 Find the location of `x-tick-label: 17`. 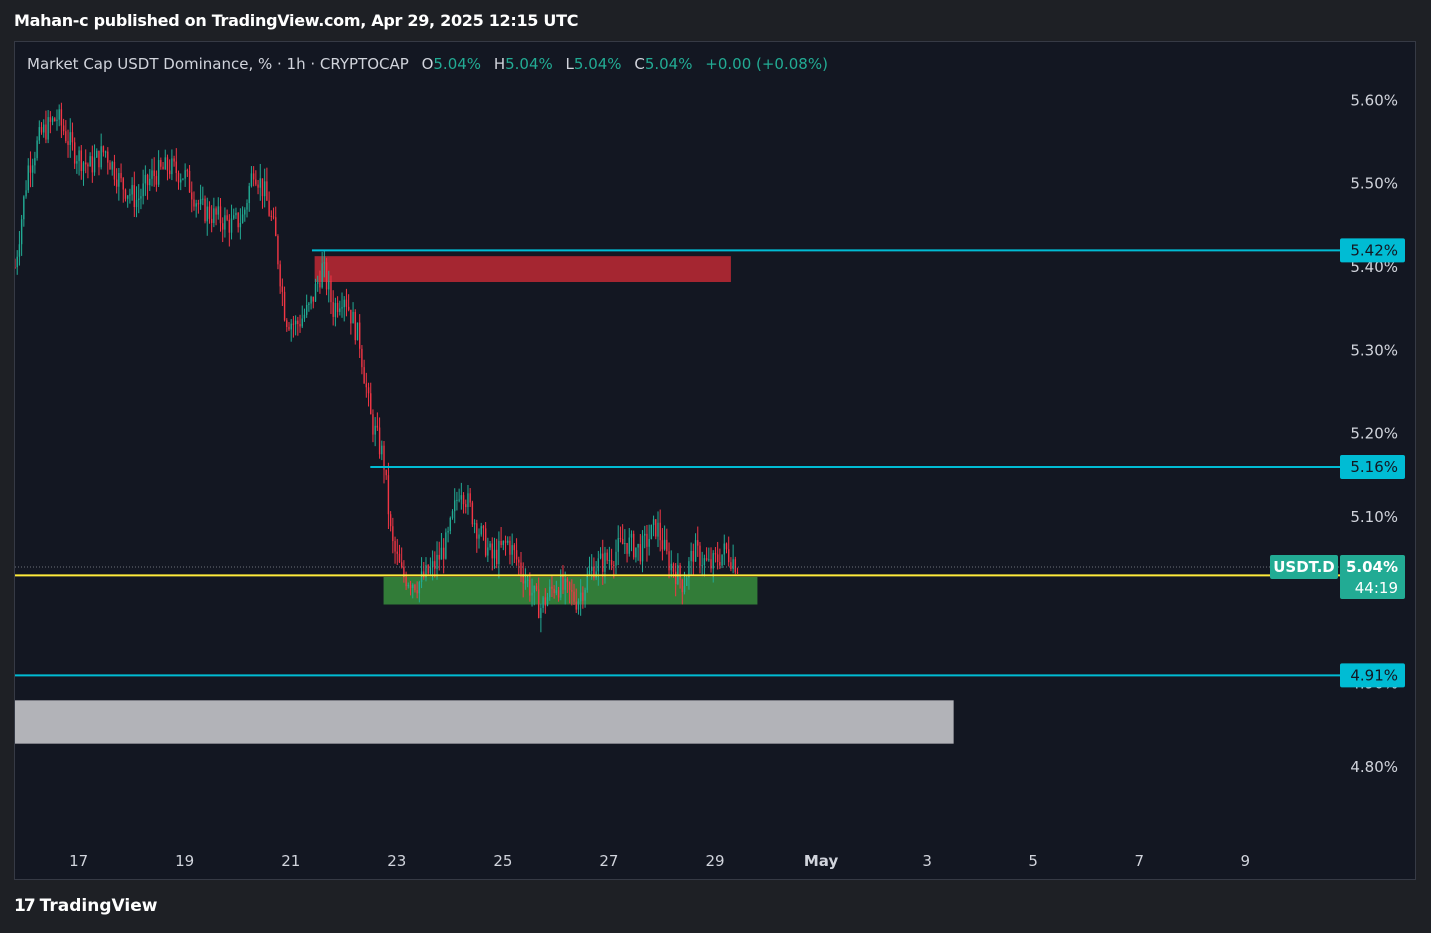

x-tick-label: 17 is located at coordinates (78, 861).